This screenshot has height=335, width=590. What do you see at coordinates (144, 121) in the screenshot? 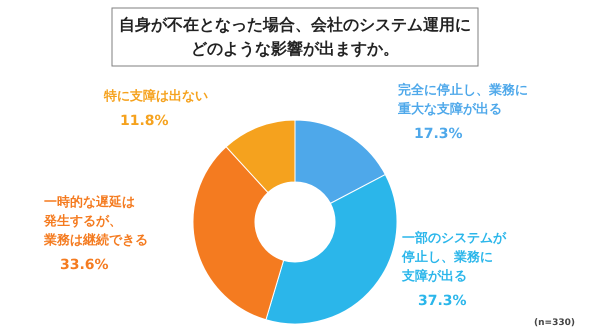
I see `data-label: 11.8%` at bounding box center [144, 121].